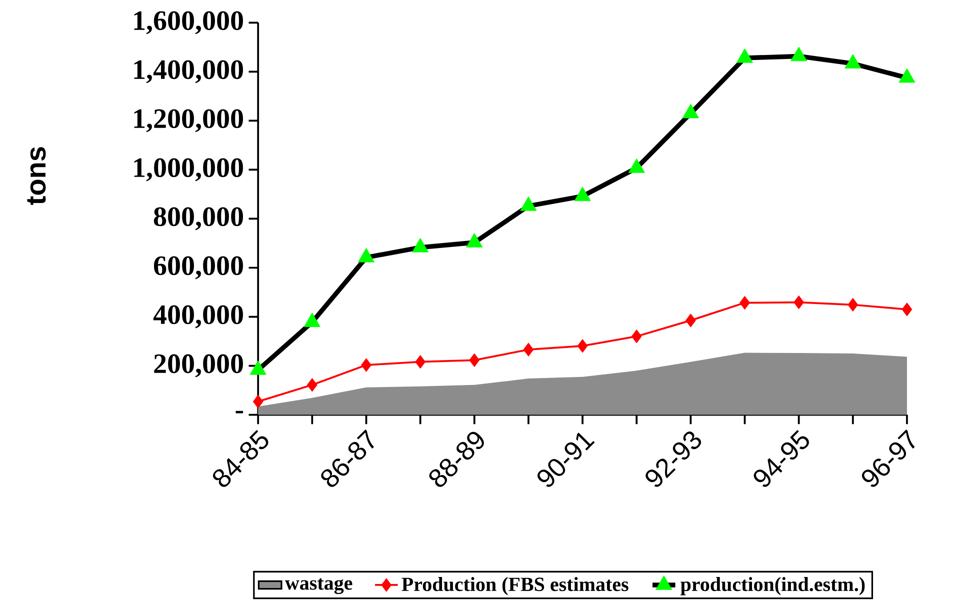 This screenshot has height=607, width=979. Describe the element at coordinates (188, 72) in the screenshot. I see `y-tick-label: 1,400,000` at that location.